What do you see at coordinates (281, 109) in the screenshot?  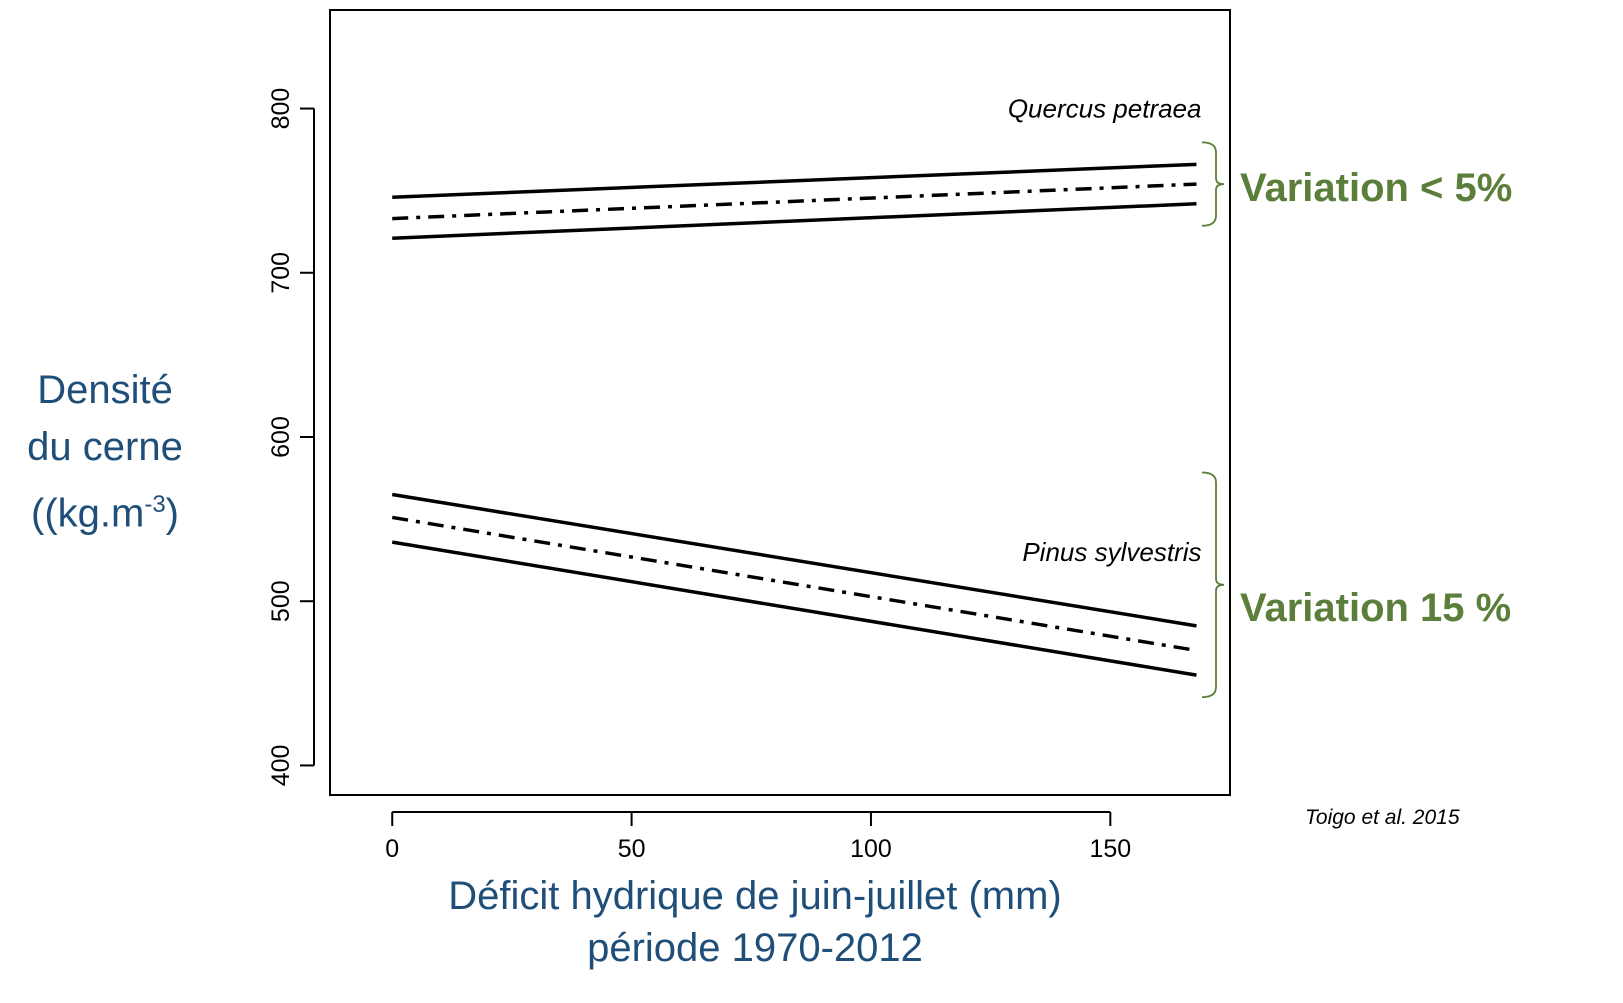 I see `y-tick-label: 800` at bounding box center [281, 109].